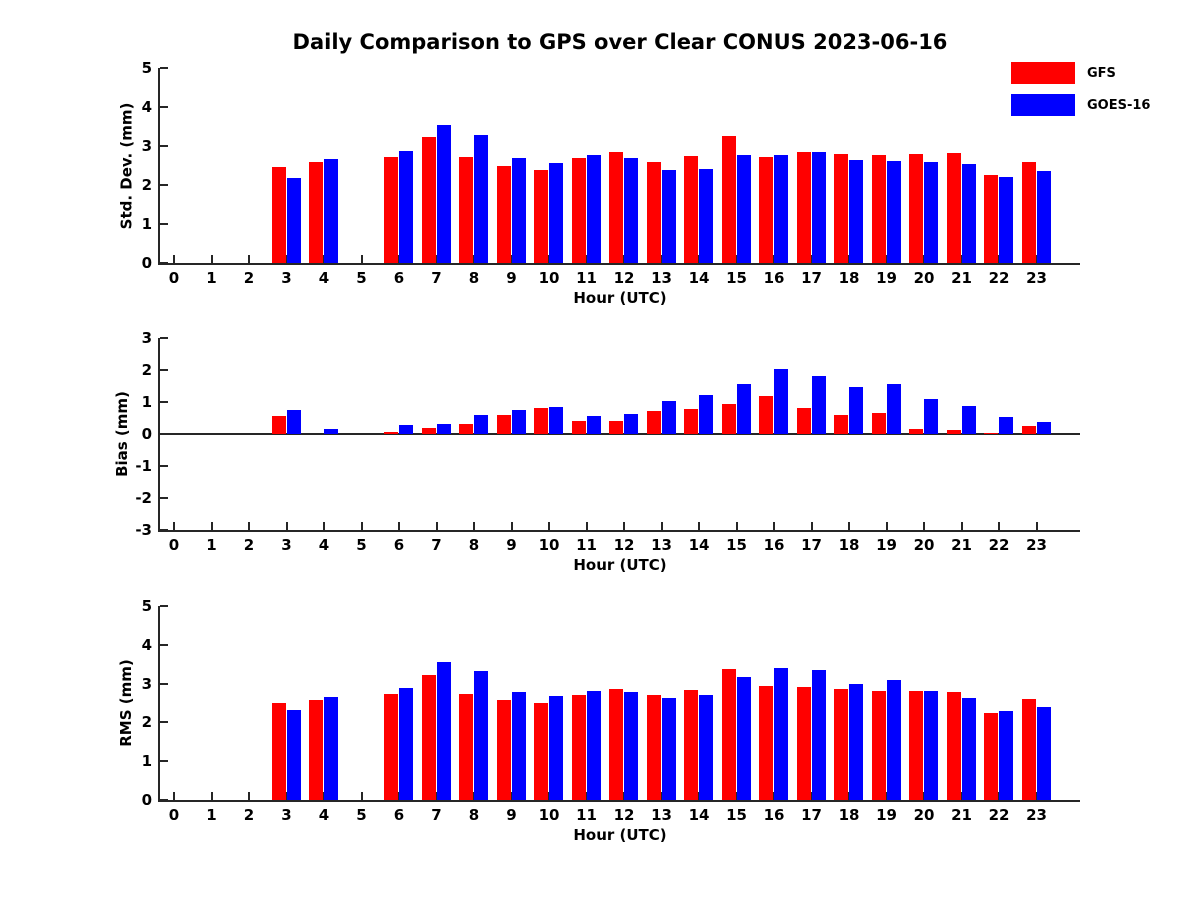 Image resolution: width=1200 pixels, height=900 pixels. What do you see at coordinates (146, 683) in the screenshot?
I see `y-tick-label: 3` at bounding box center [146, 683].